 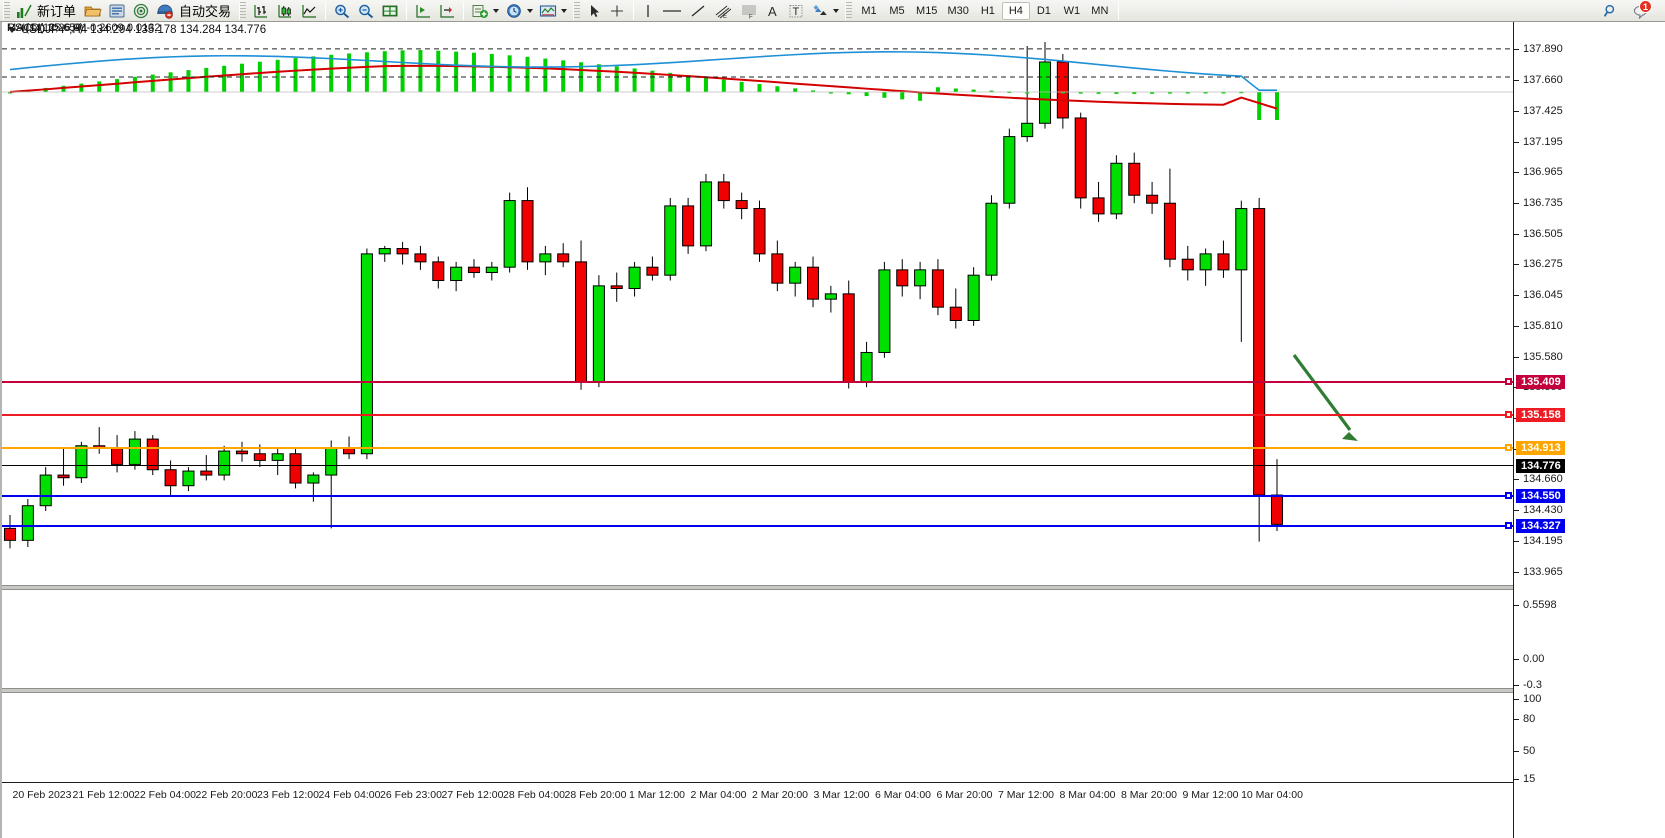 I want to click on chevron-down-icon, so click(x=496, y=10).